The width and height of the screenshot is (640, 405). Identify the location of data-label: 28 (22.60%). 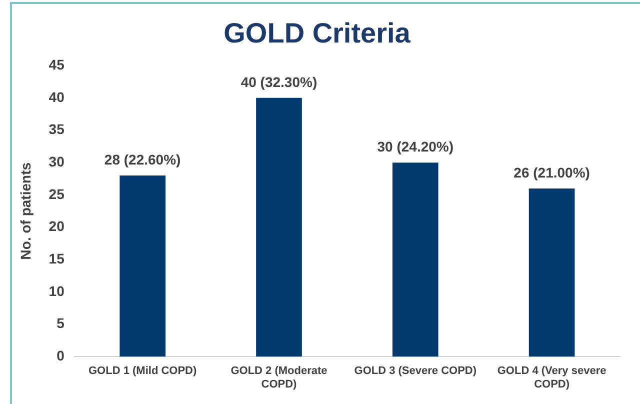
(142, 159).